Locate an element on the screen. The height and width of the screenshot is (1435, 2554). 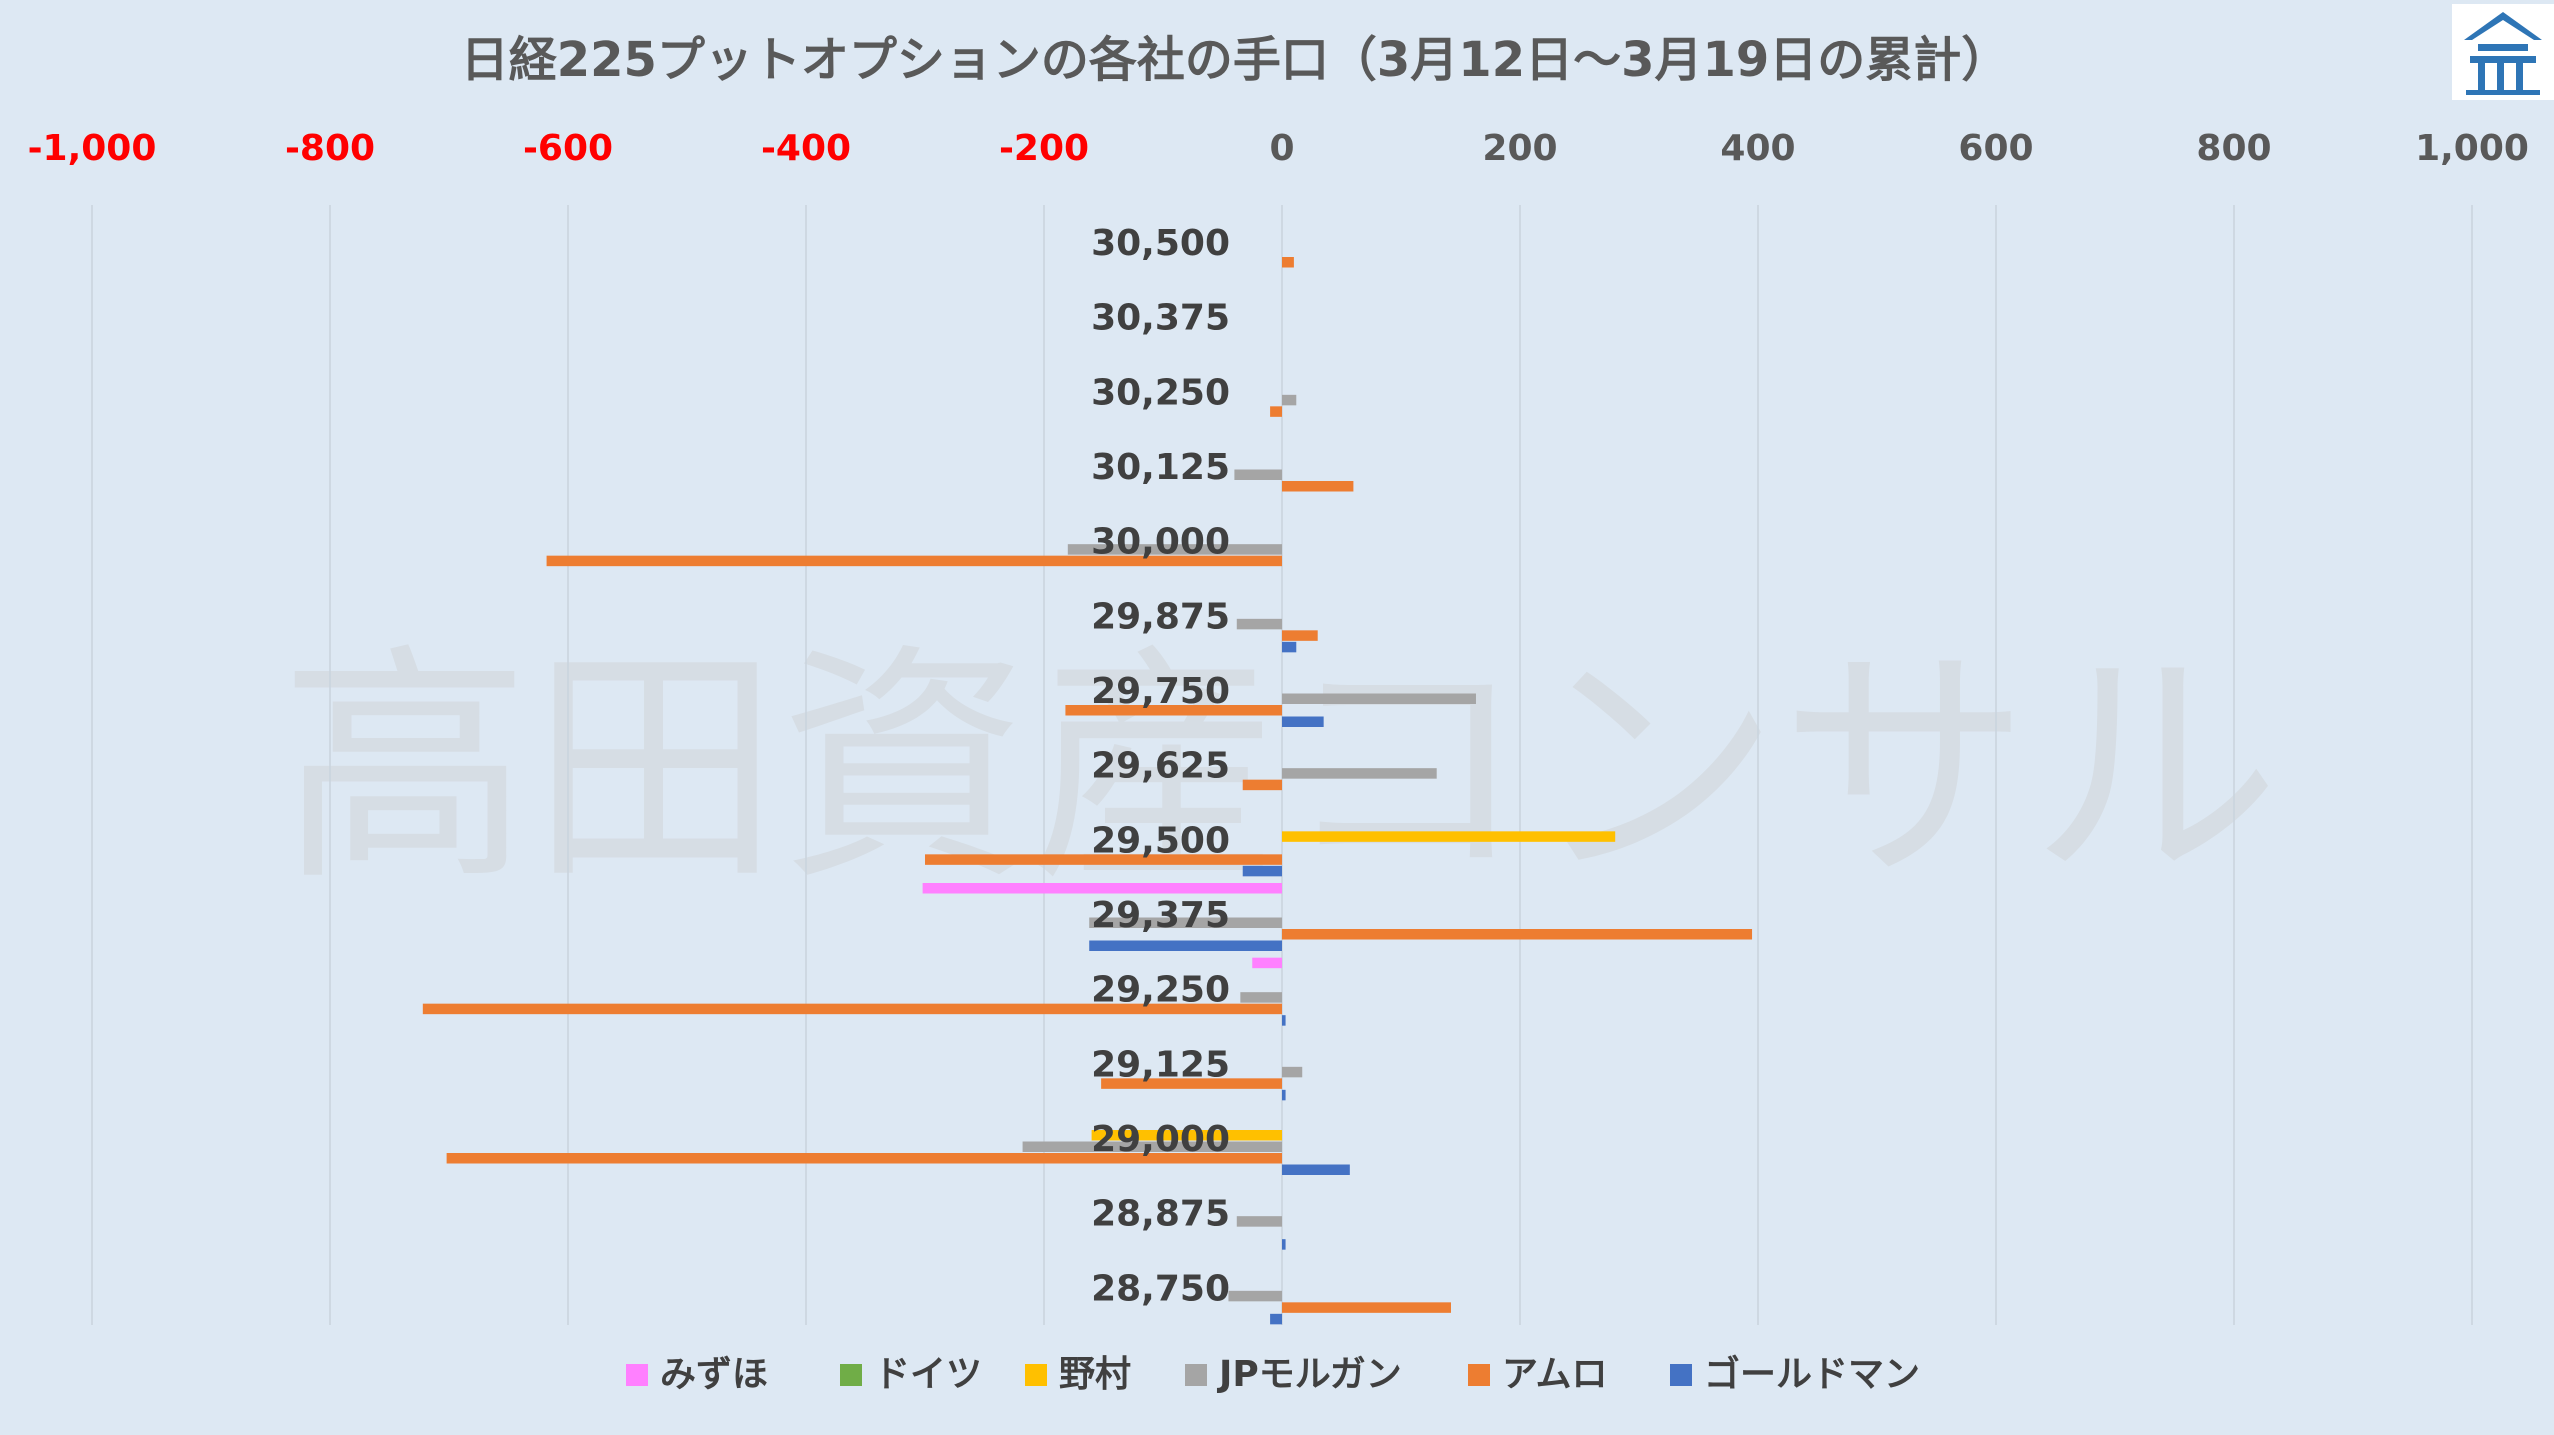
x-tick-label: 0 is located at coordinates (1281, 148).